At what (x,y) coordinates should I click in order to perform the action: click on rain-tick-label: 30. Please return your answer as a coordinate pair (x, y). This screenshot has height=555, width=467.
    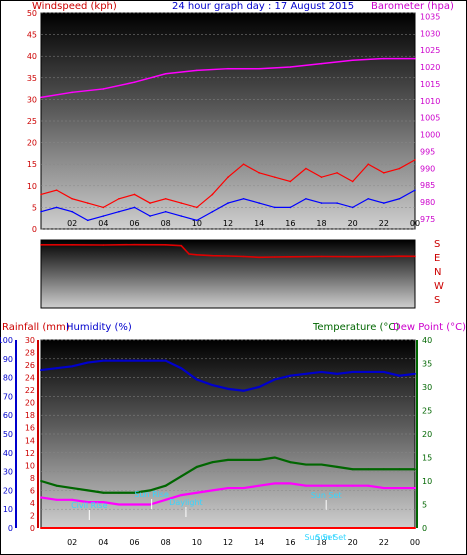
    Looking at the image, I should click on (30, 340).